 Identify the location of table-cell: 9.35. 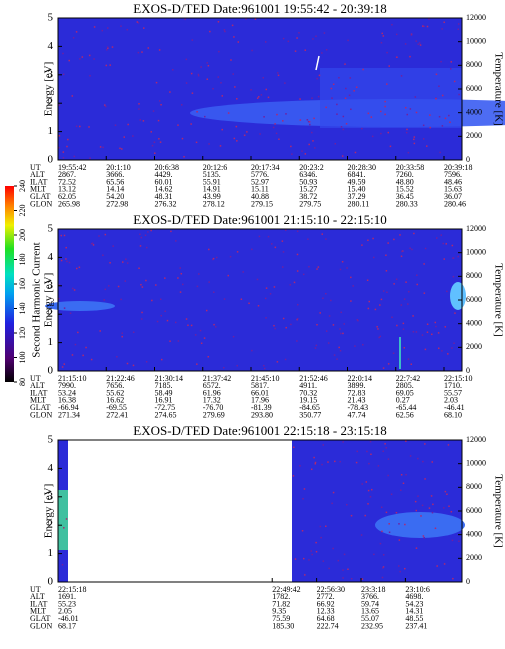
(279, 611).